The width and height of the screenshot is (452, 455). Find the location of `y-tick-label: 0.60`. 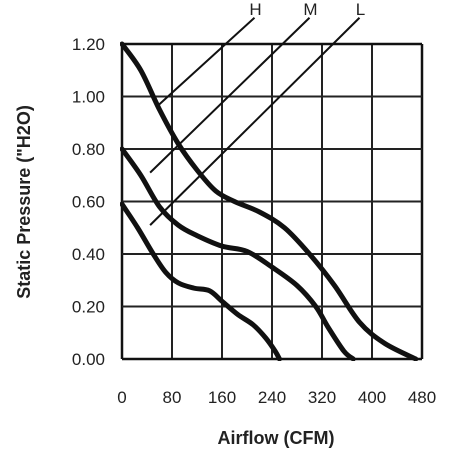

y-tick-label: 0.60 is located at coordinates (88, 202).